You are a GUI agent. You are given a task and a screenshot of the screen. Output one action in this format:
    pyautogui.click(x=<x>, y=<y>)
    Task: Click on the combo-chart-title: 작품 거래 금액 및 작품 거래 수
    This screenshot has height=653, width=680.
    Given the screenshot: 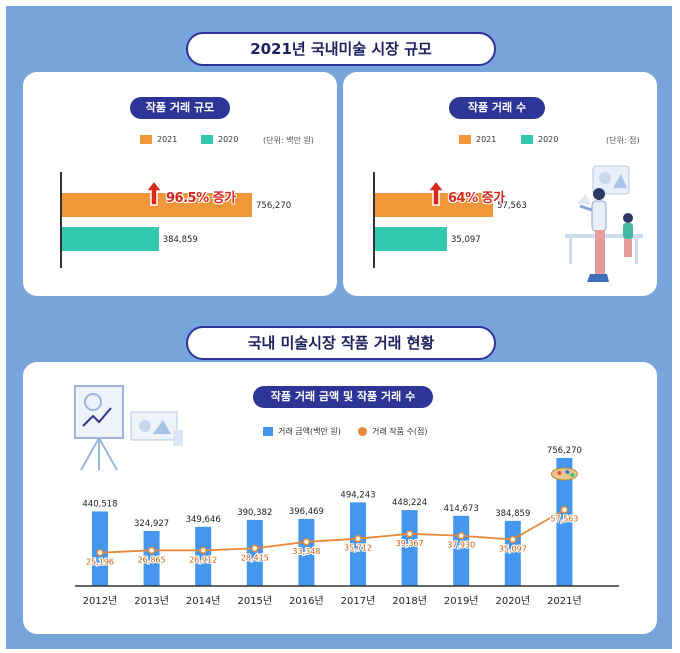 What is the action you would take?
    pyautogui.click(x=343, y=397)
    